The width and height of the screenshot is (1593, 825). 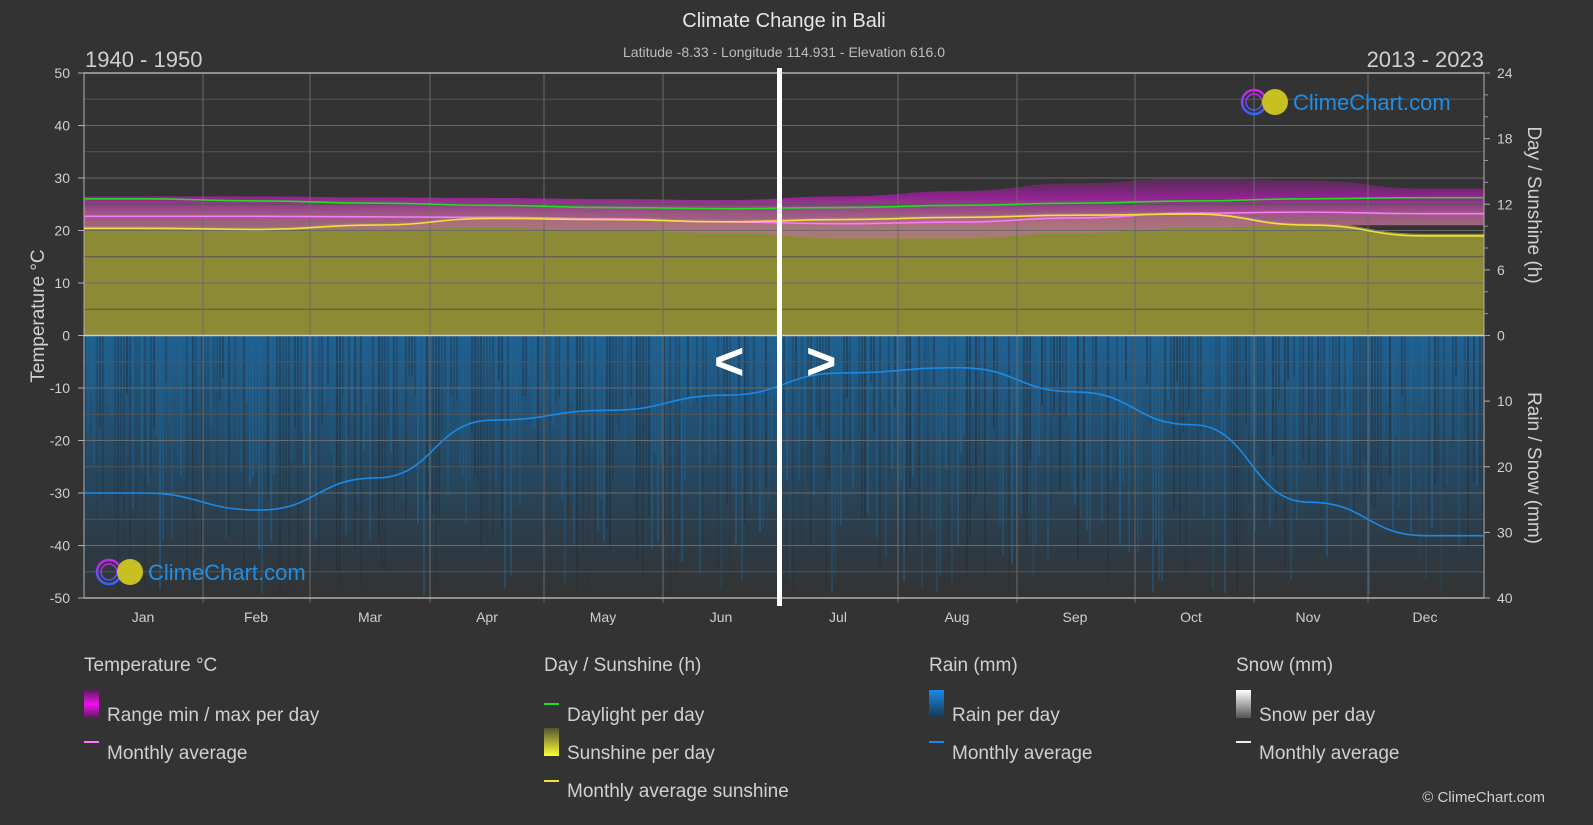 What do you see at coordinates (1285, 665) in the screenshot?
I see `legend-snow-title: Snow (mm)` at bounding box center [1285, 665].